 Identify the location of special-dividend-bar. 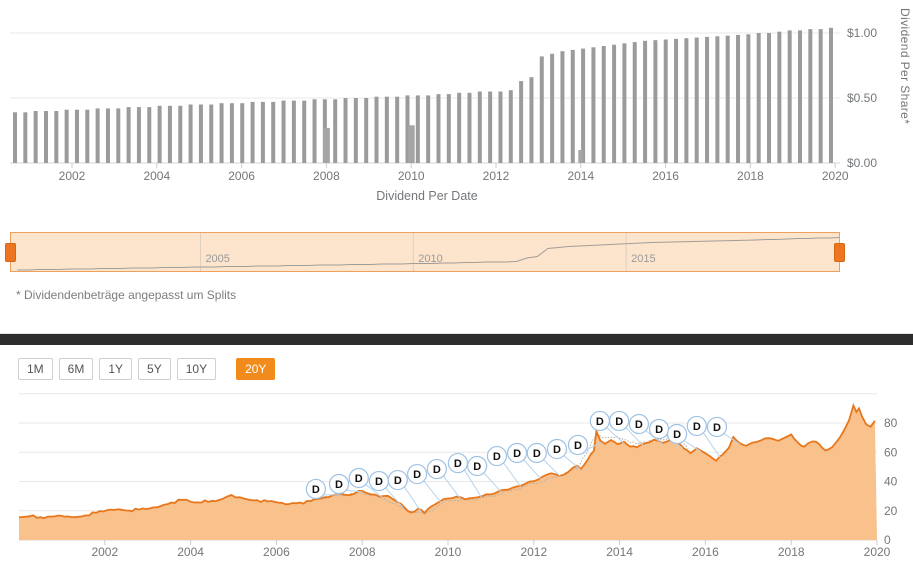
(326, 145).